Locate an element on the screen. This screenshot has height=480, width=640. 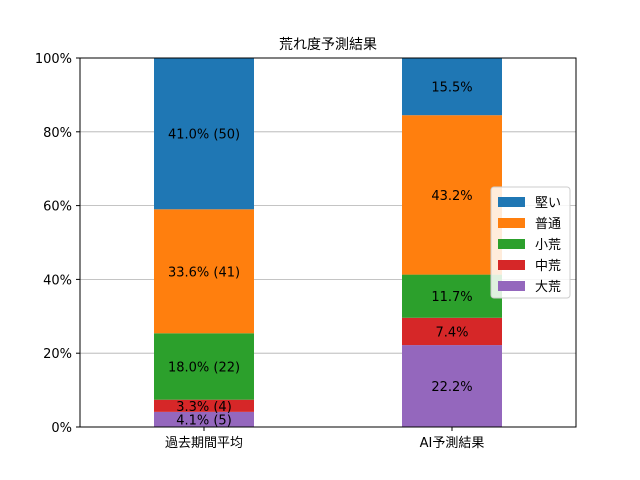
y-tick-label: 20% is located at coordinates (57, 354).